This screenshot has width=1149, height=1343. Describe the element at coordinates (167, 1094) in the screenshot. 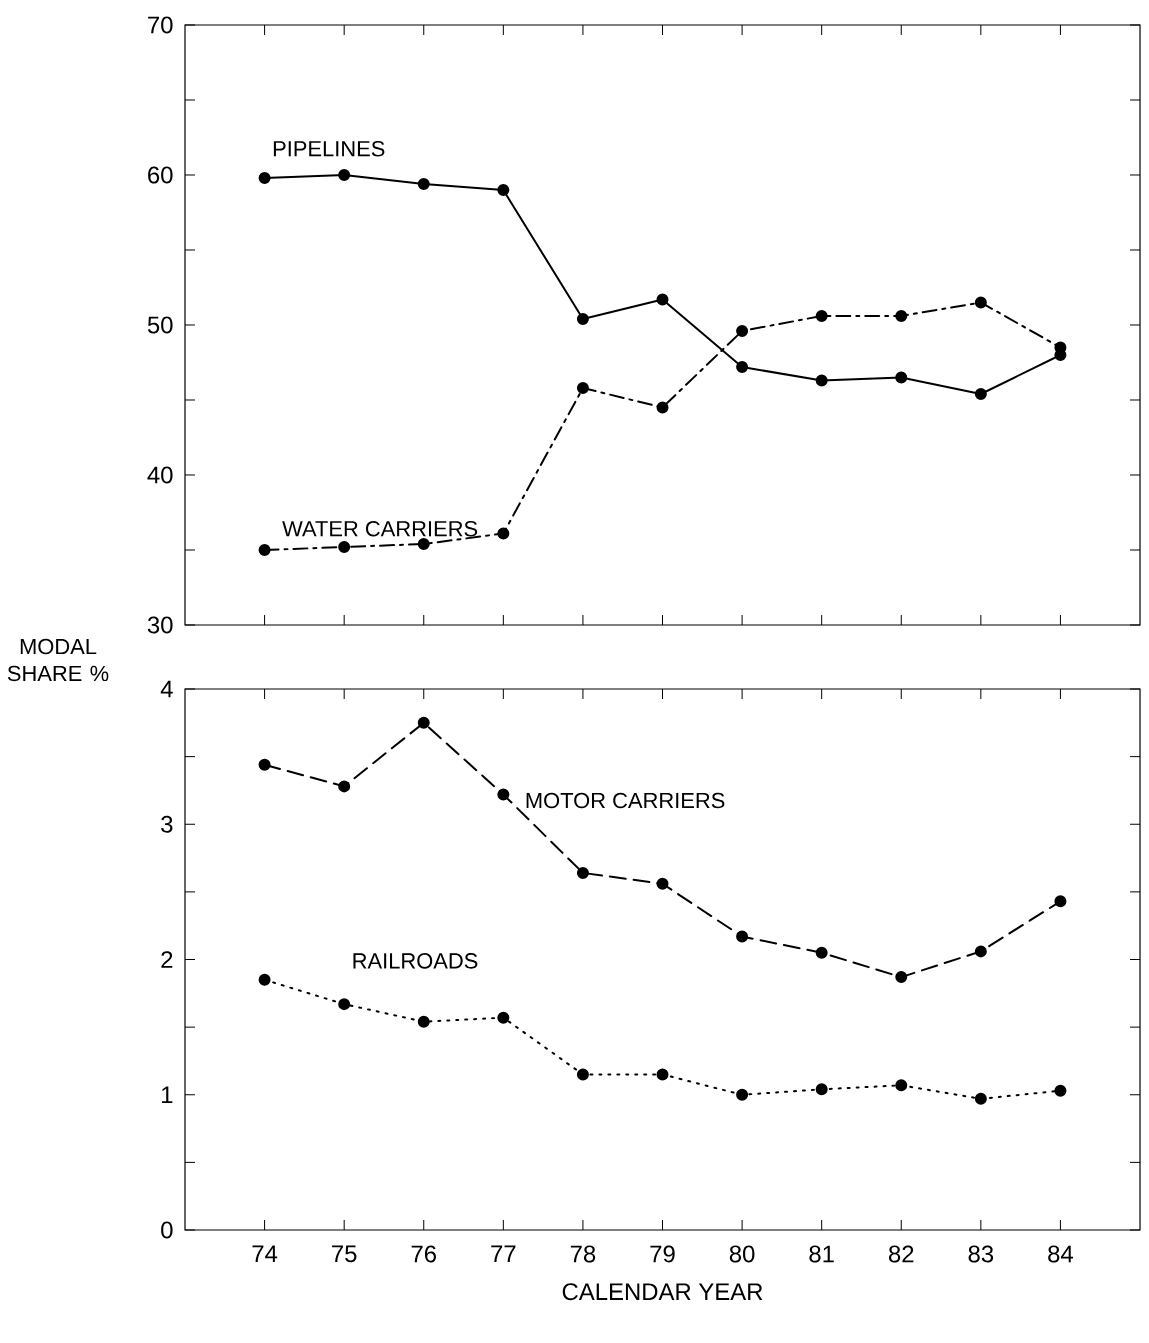

I see `y-tick-label: 1` at that location.